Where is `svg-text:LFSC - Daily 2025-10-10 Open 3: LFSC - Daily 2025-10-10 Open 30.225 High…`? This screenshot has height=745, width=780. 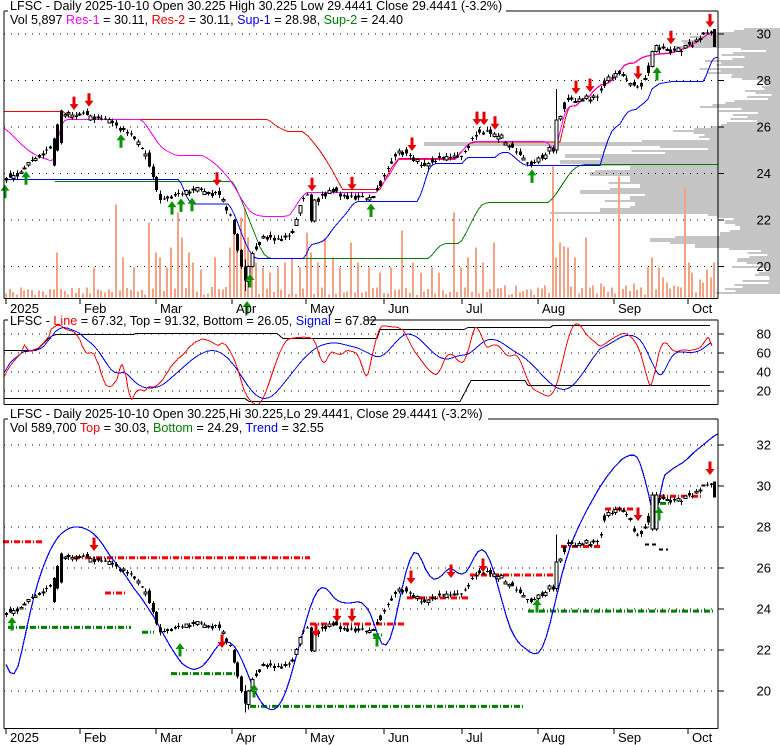 svg-text:LFSC - Daily 2025-10-10 Open 3: LFSC - Daily 2025-10-10 Open 30.225 High… is located at coordinates (256, 6).